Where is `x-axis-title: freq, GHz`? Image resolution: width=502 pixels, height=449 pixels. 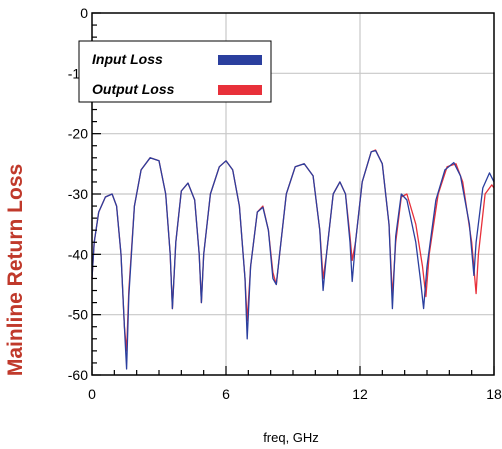
x-axis-title: freq, GHz is located at coordinates (291, 437).